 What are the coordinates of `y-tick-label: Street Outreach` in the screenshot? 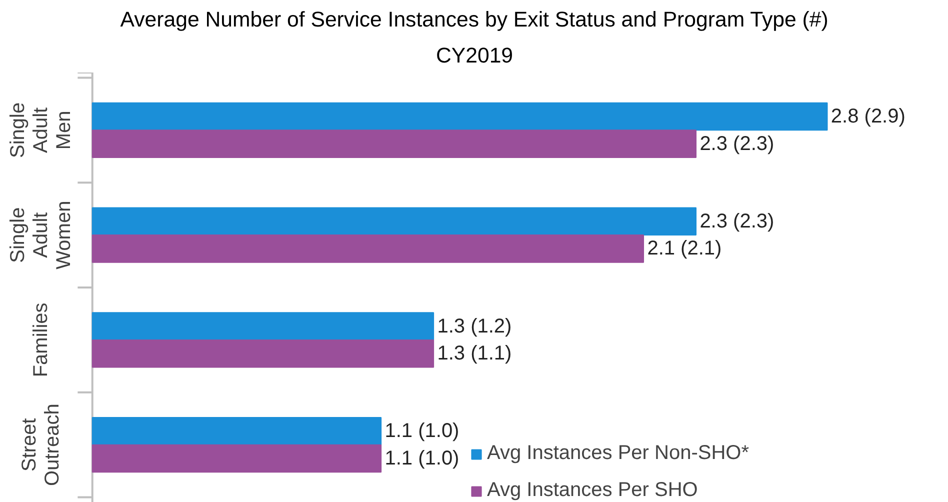 It's located at (41, 445).